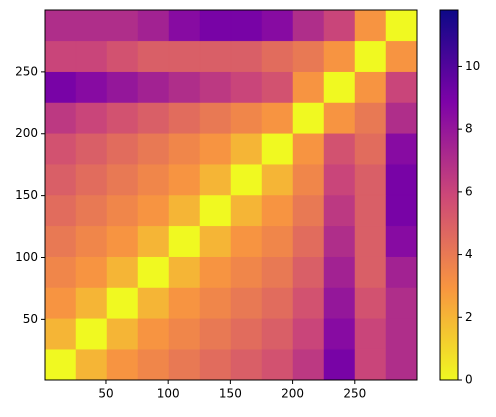 The image size is (496, 417). I want to click on colorbar-tick-label: 0, so click(469, 380).